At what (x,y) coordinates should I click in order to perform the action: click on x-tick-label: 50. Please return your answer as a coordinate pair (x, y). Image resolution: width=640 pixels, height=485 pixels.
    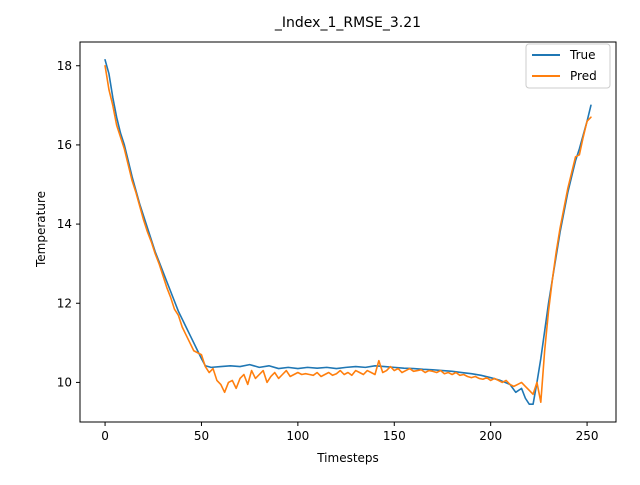
    Looking at the image, I should click on (201, 436).